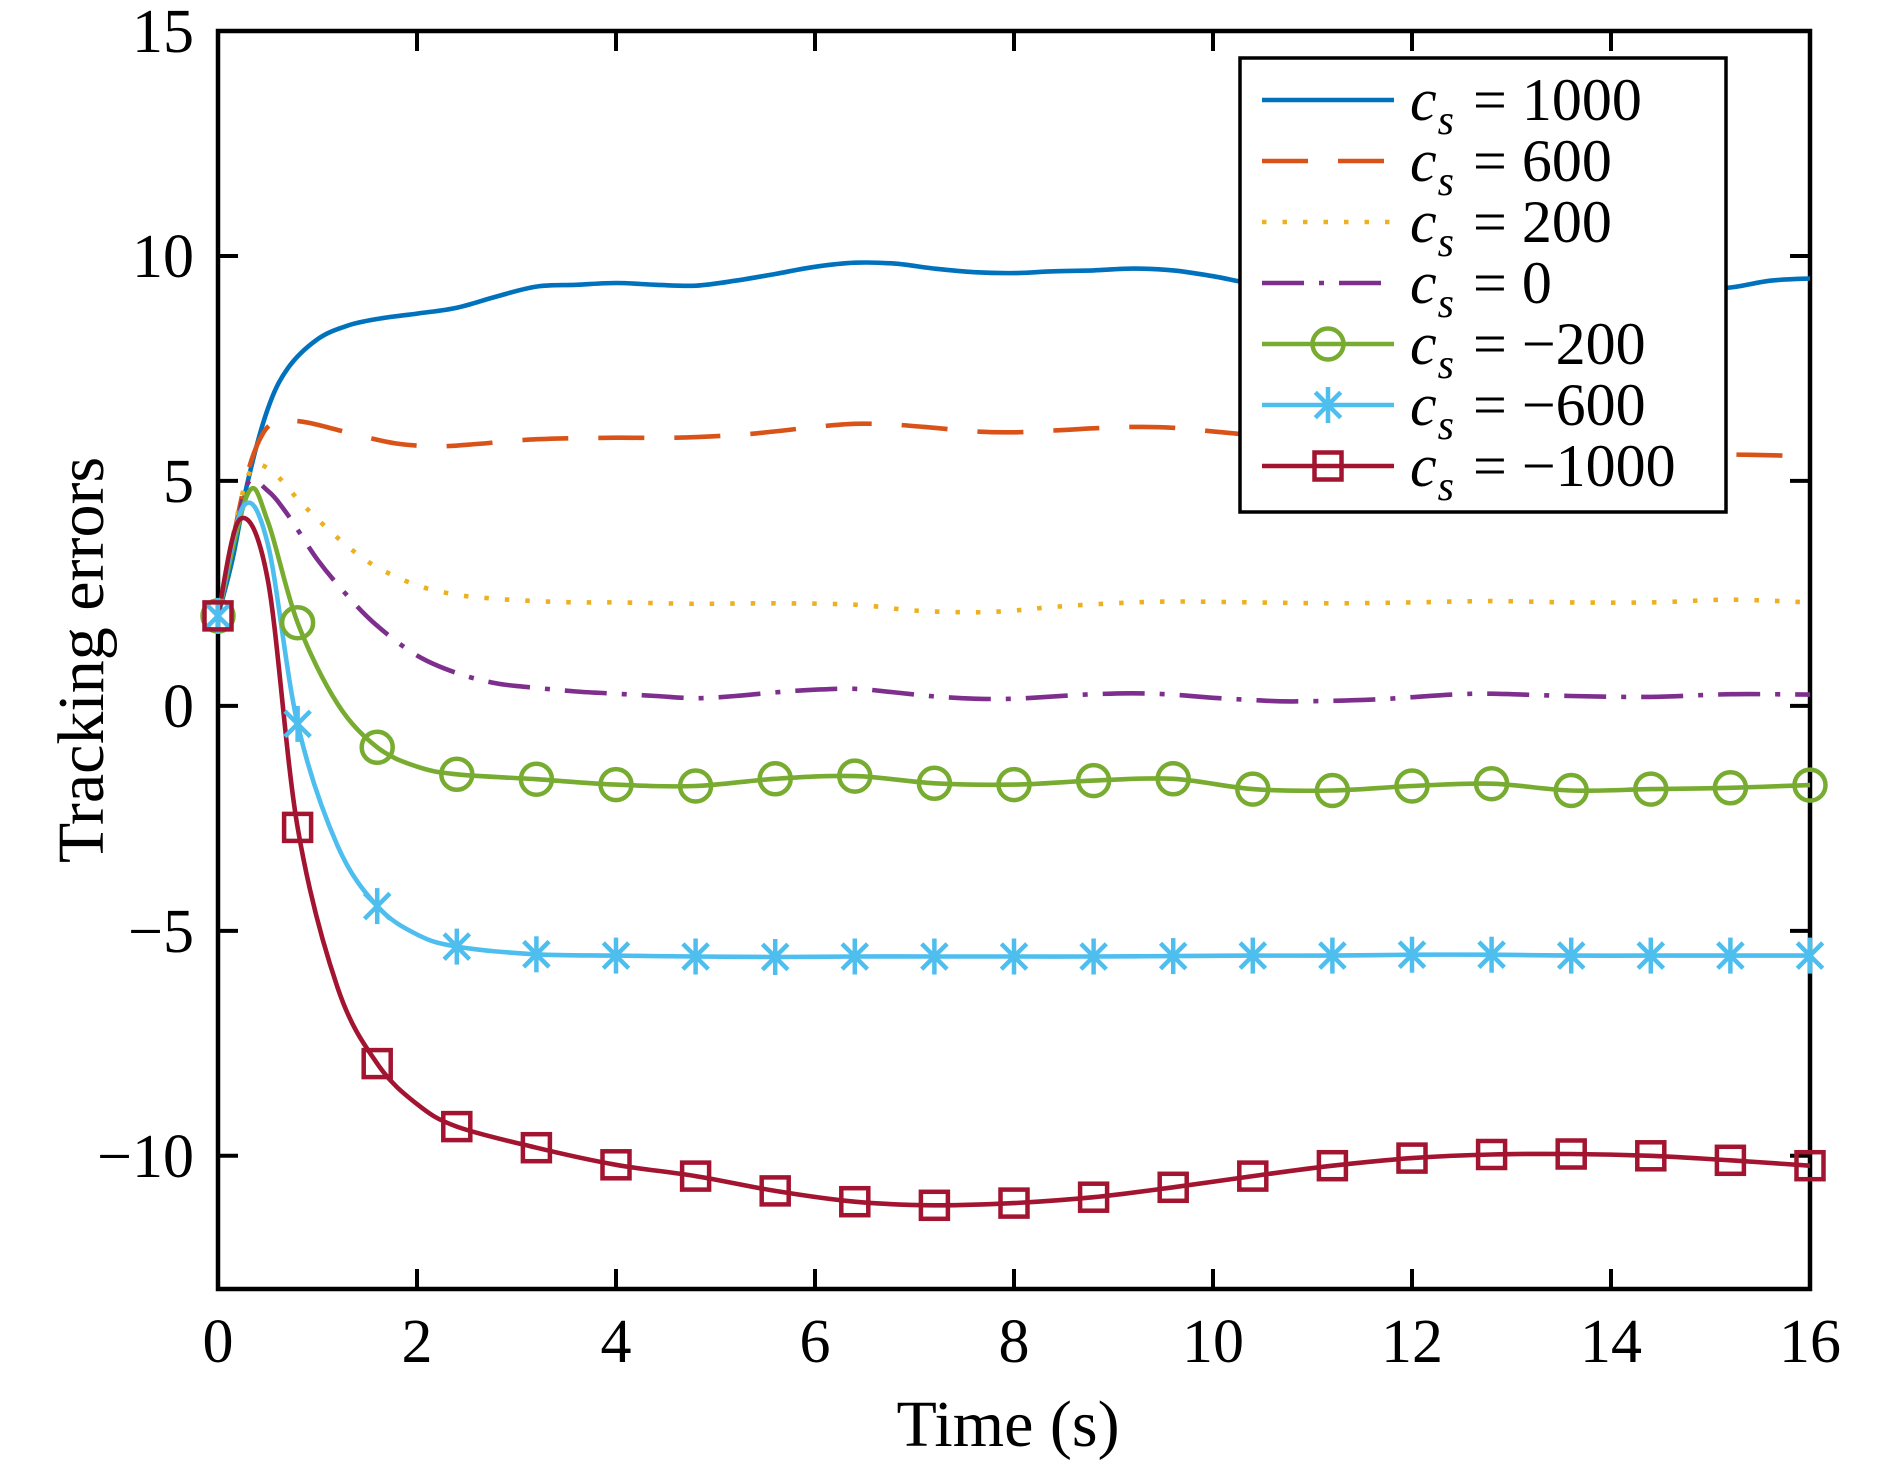 The image size is (1890, 1464). What do you see at coordinates (1014, 539) in the screenshot?
I see `series-line-cs200` at bounding box center [1014, 539].